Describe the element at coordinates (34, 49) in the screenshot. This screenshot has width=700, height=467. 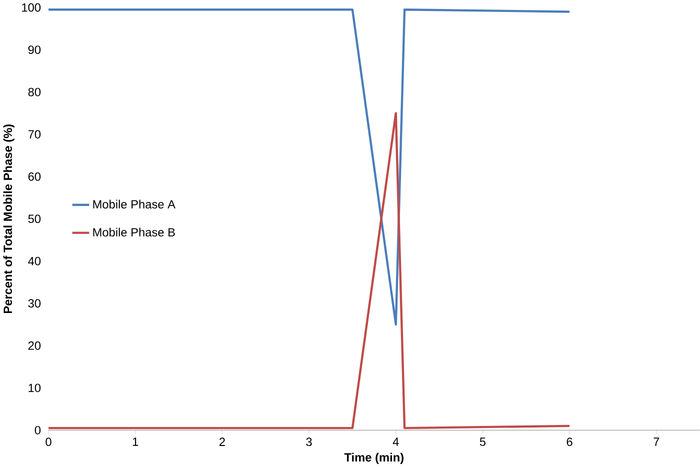
I see `y-tick-label: 90` at that location.